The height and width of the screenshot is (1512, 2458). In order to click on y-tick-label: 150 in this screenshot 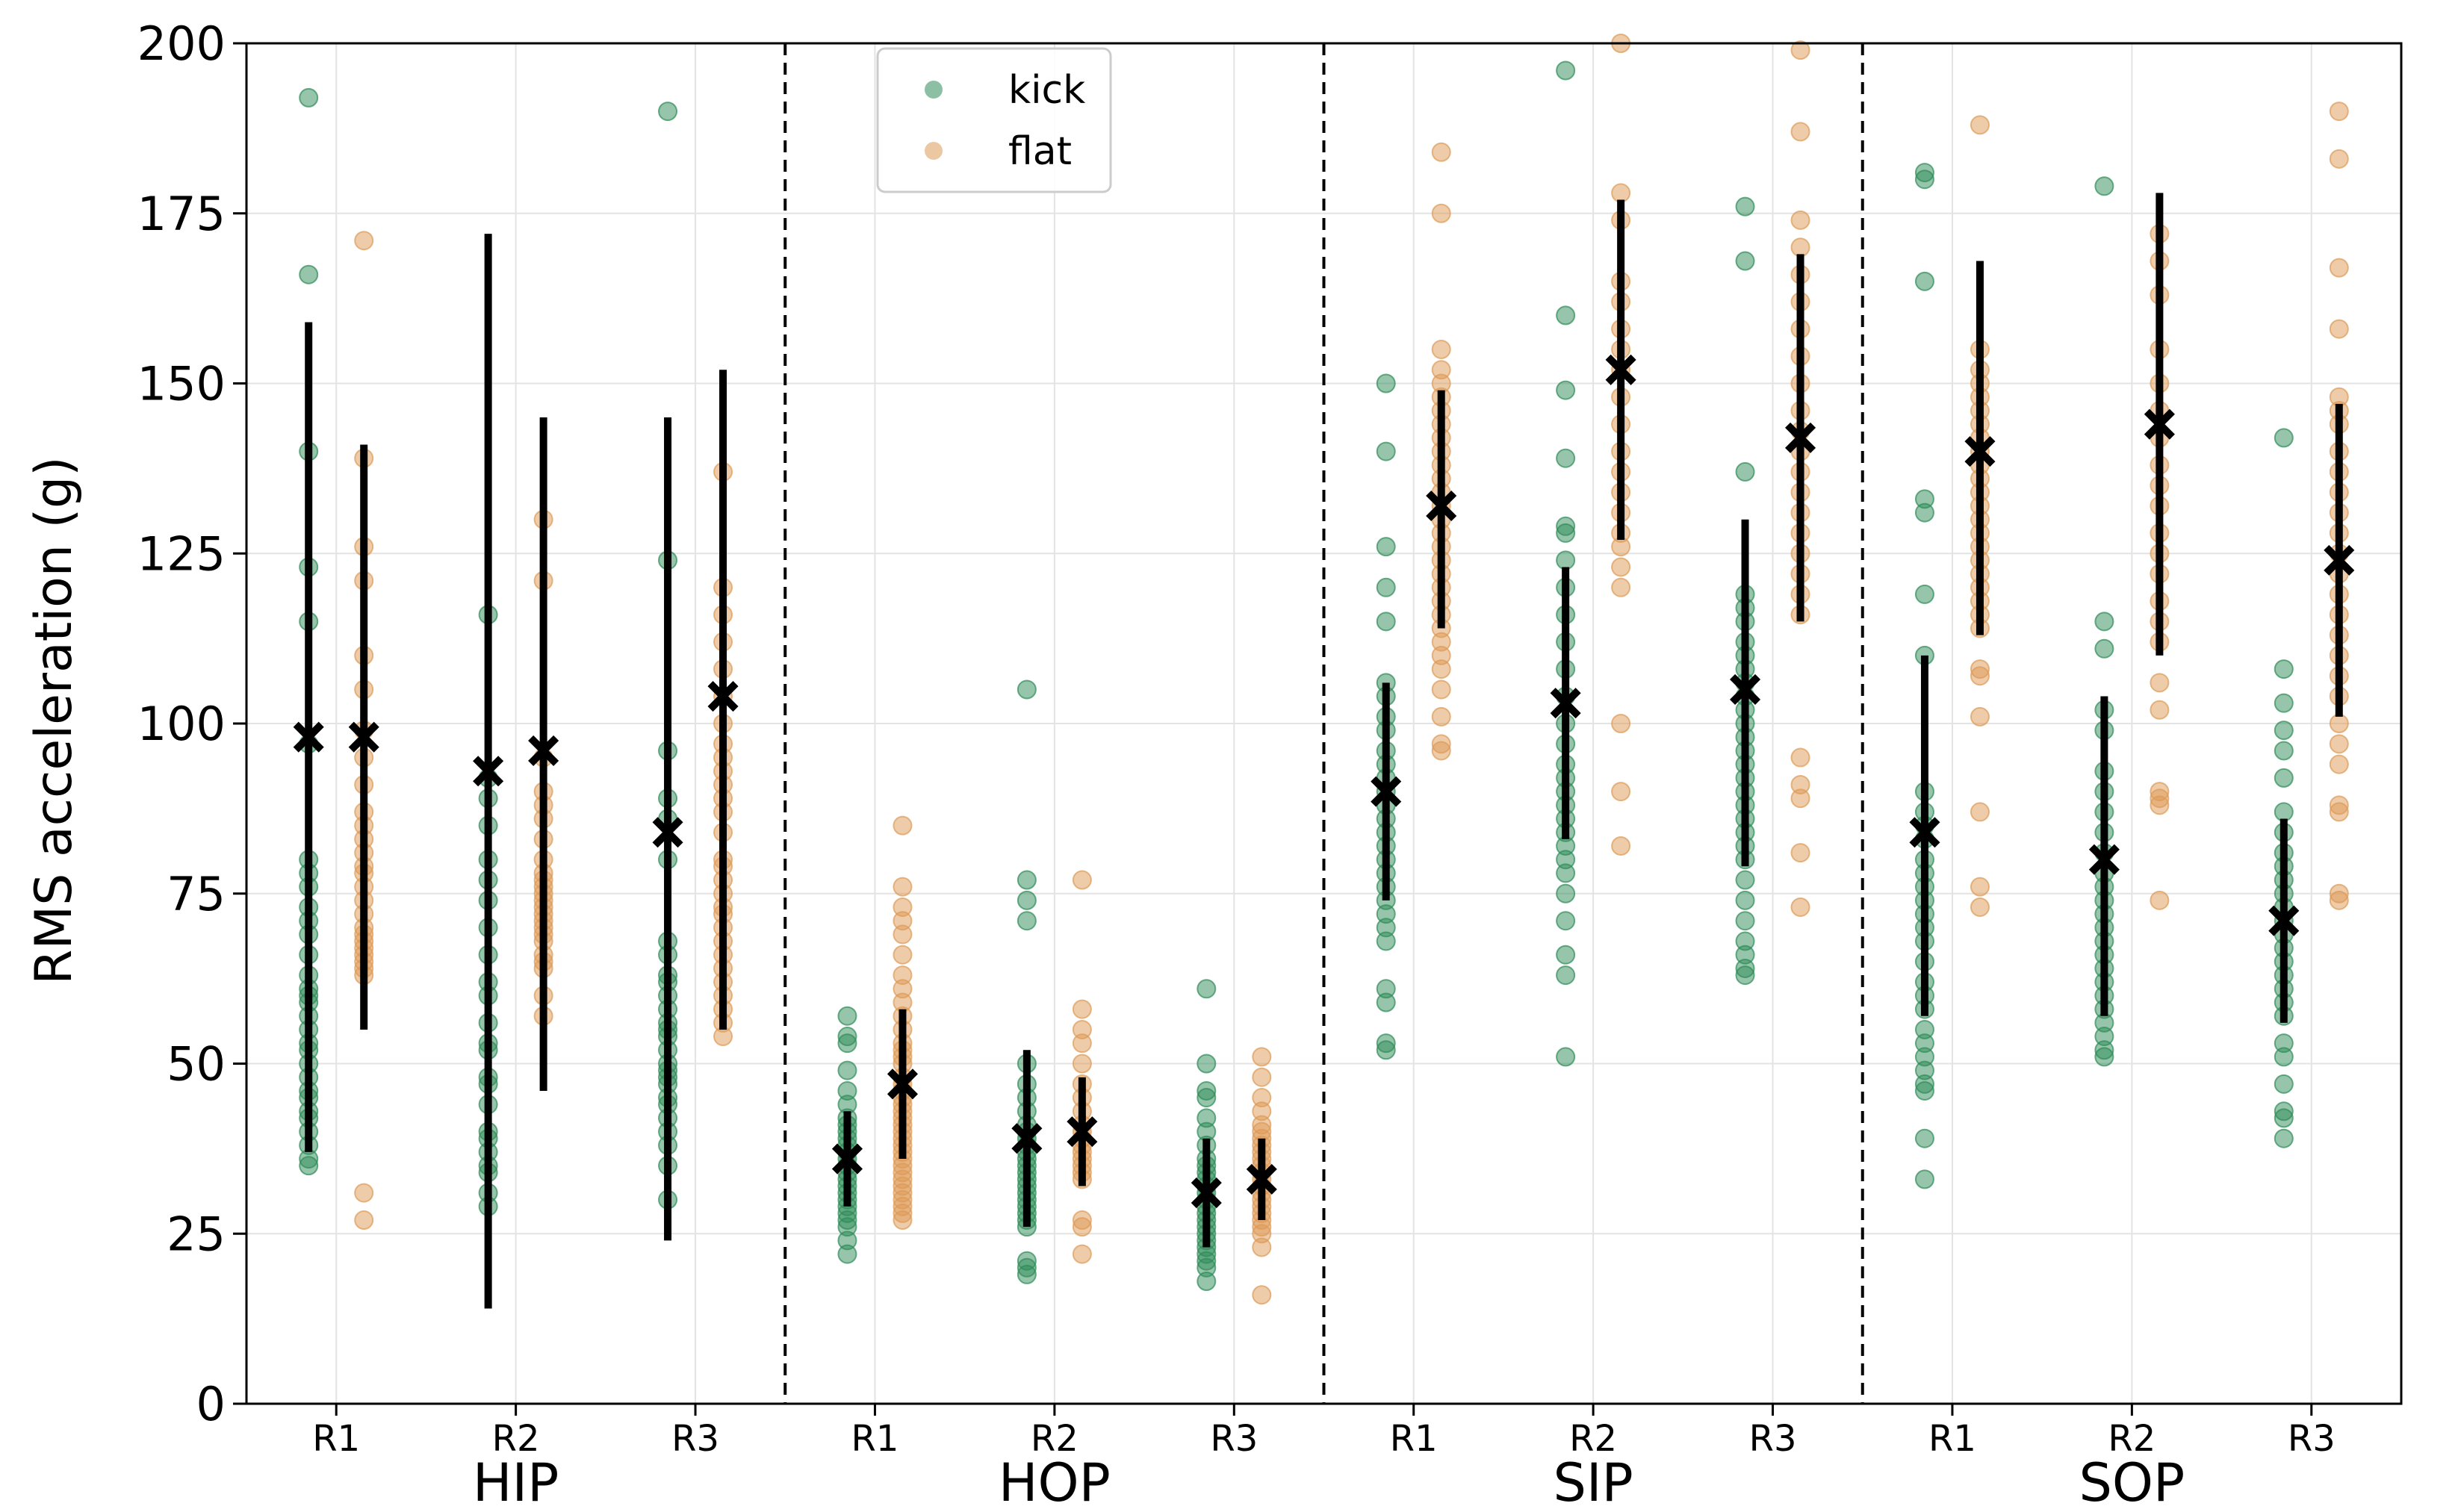, I will do `click(181, 384)`.